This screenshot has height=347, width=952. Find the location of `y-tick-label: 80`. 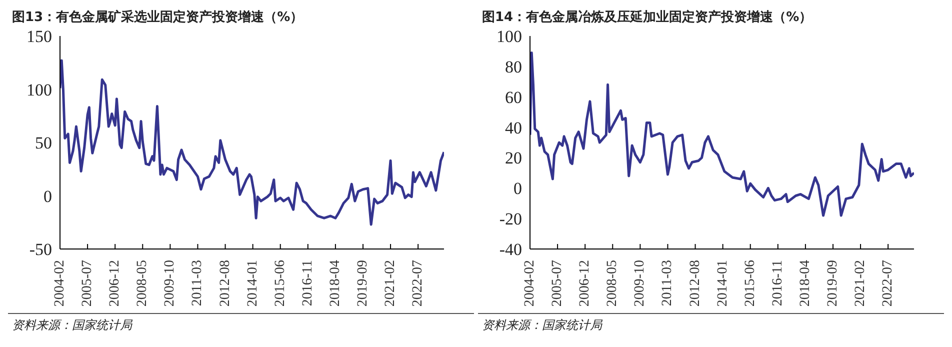

y-tick-label: 80 is located at coordinates (513, 66).